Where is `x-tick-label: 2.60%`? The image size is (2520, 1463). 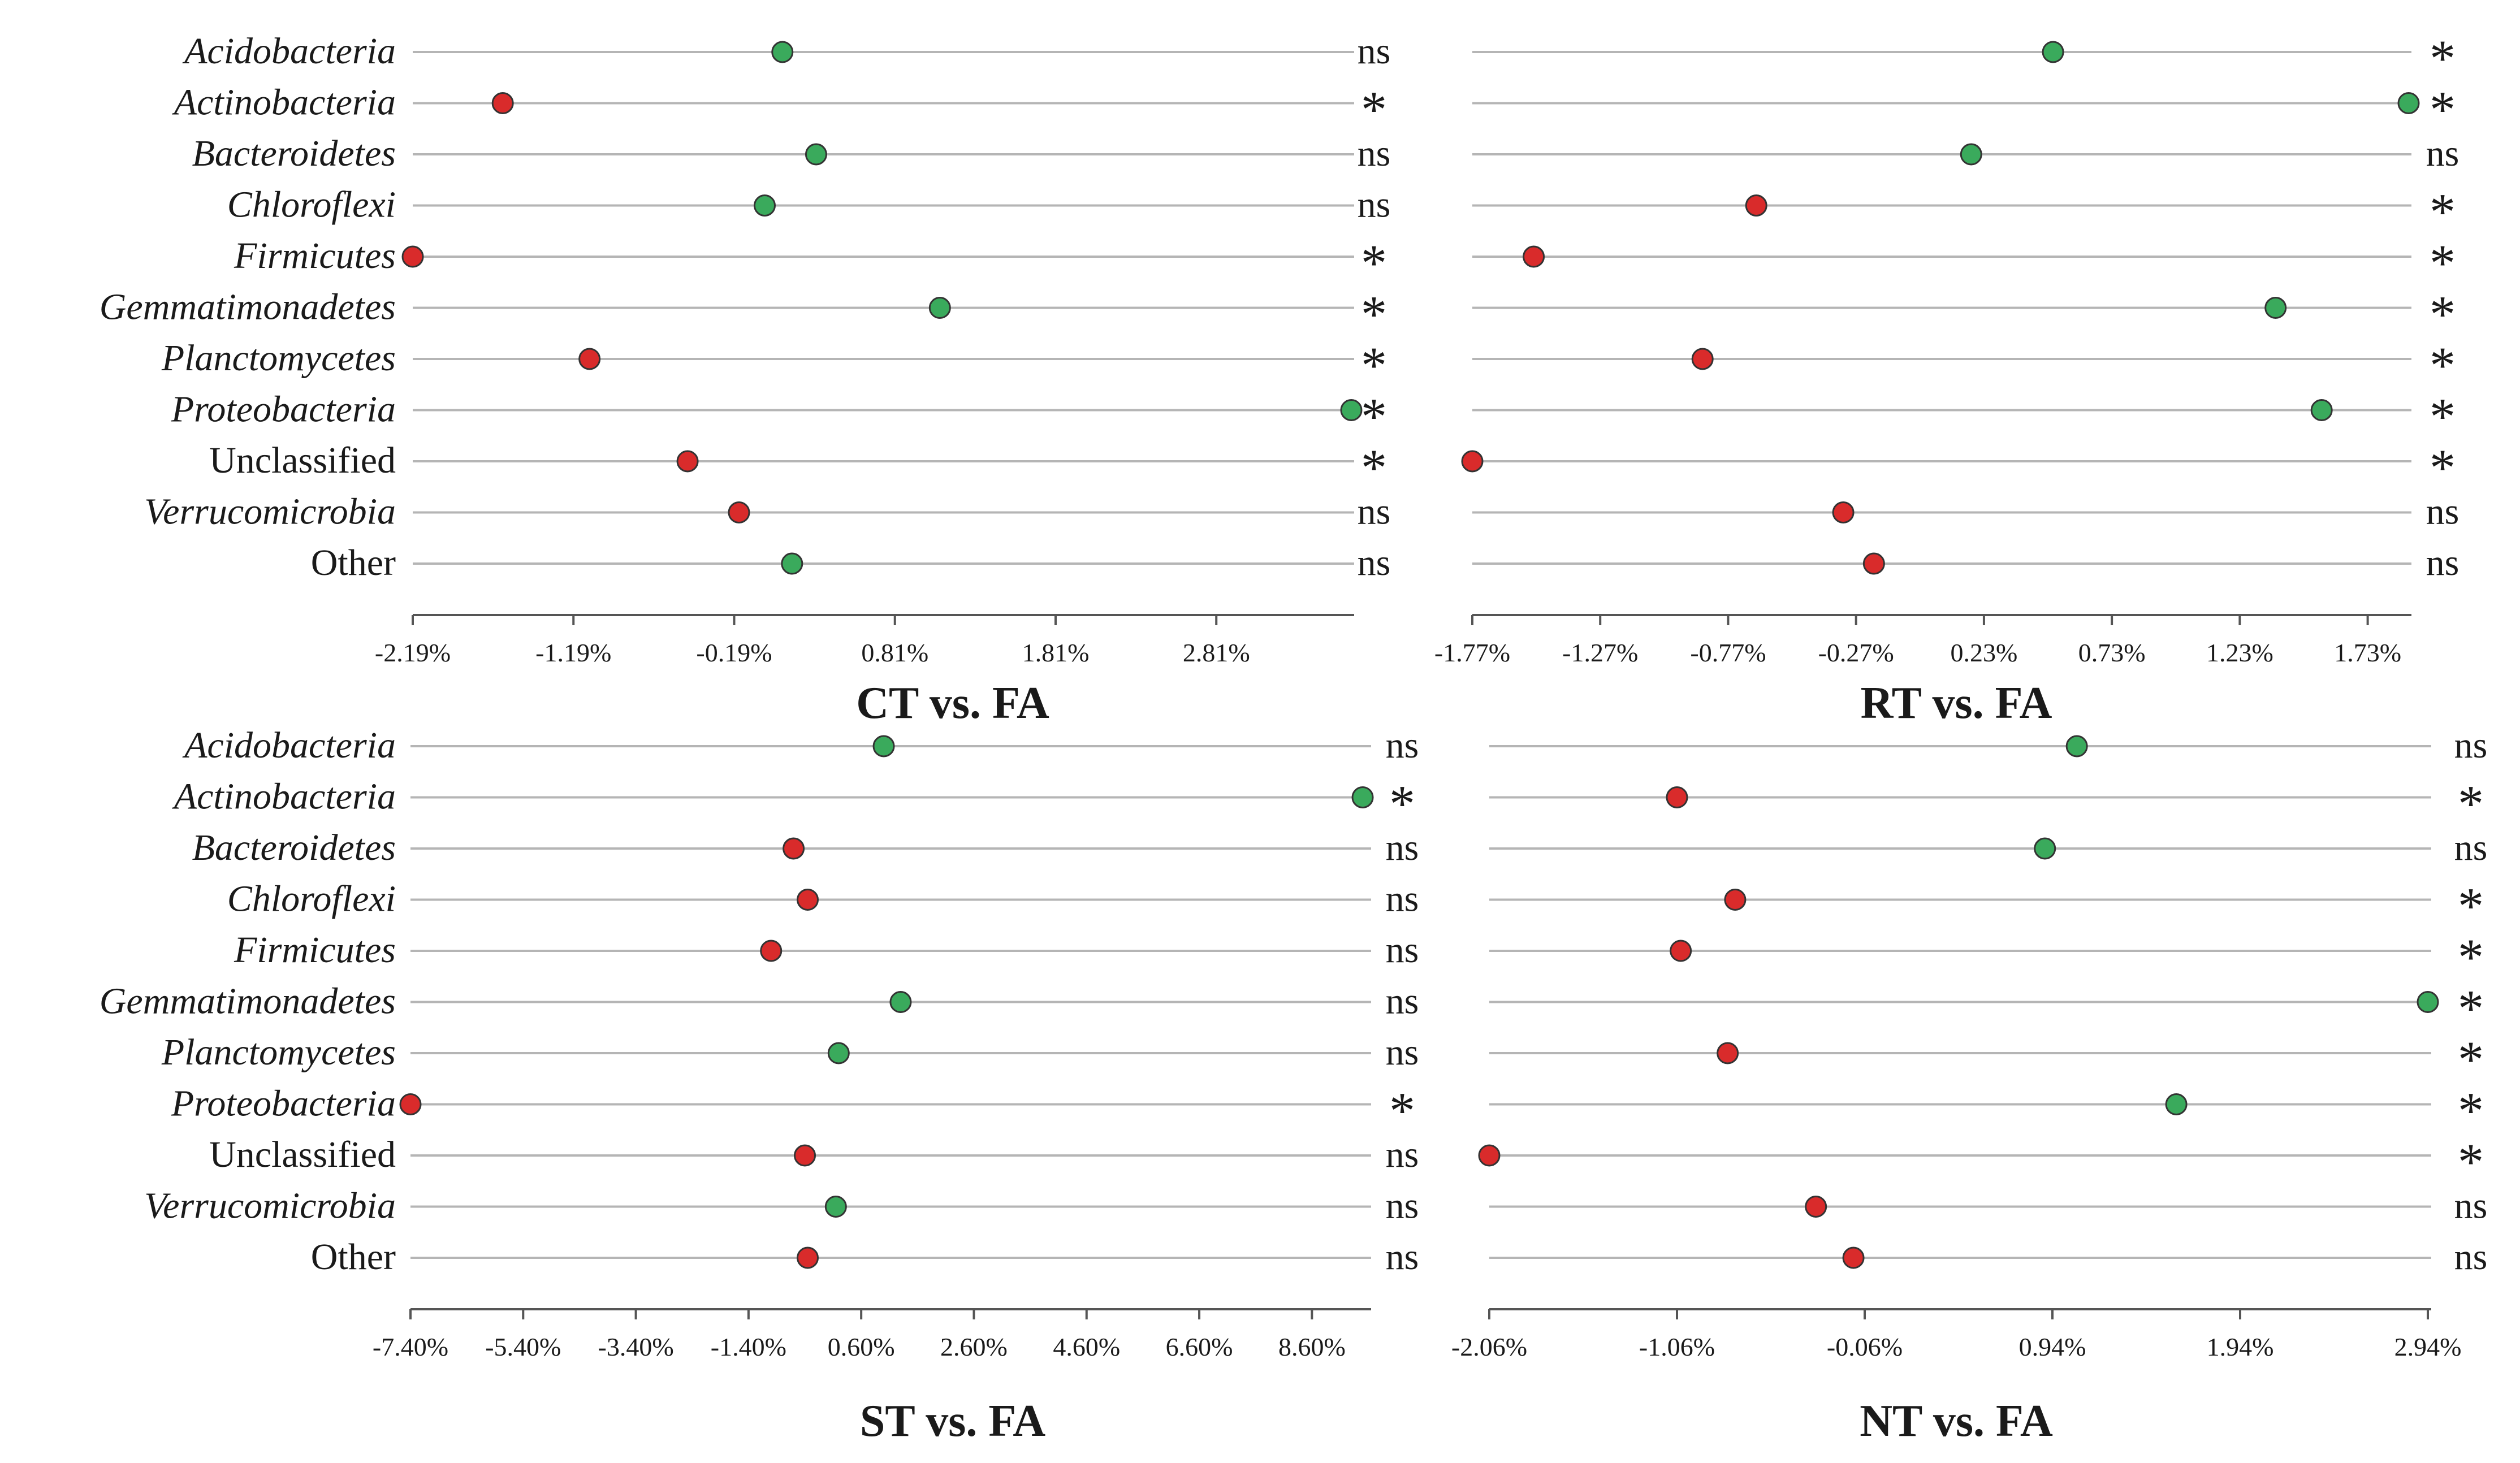 x-tick-label: 2.60% is located at coordinates (974, 1346).